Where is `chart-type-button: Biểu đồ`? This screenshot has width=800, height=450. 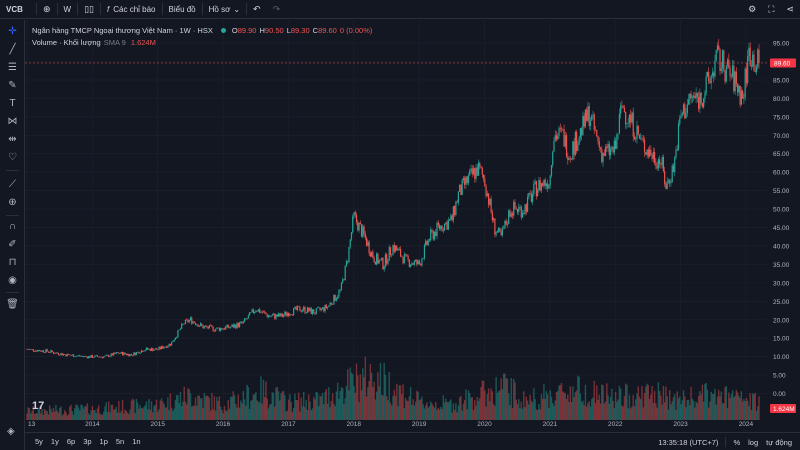
chart-type-button: Biểu đồ is located at coordinates (182, 9).